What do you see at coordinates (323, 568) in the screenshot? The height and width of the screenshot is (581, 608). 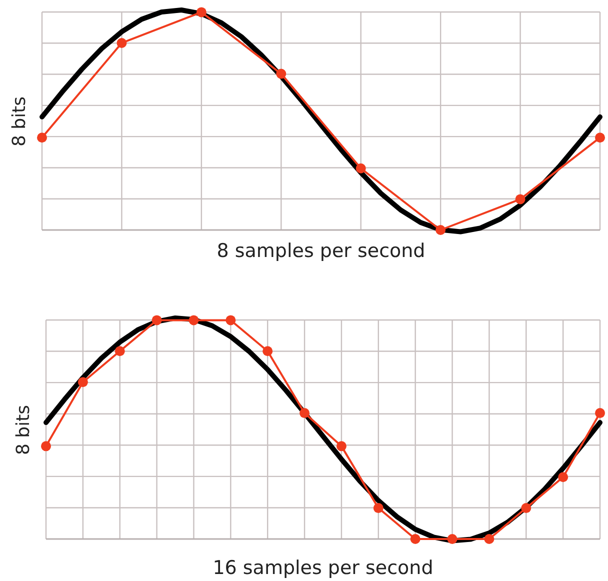 I see `x-axis-title: 16 samples per second` at bounding box center [323, 568].